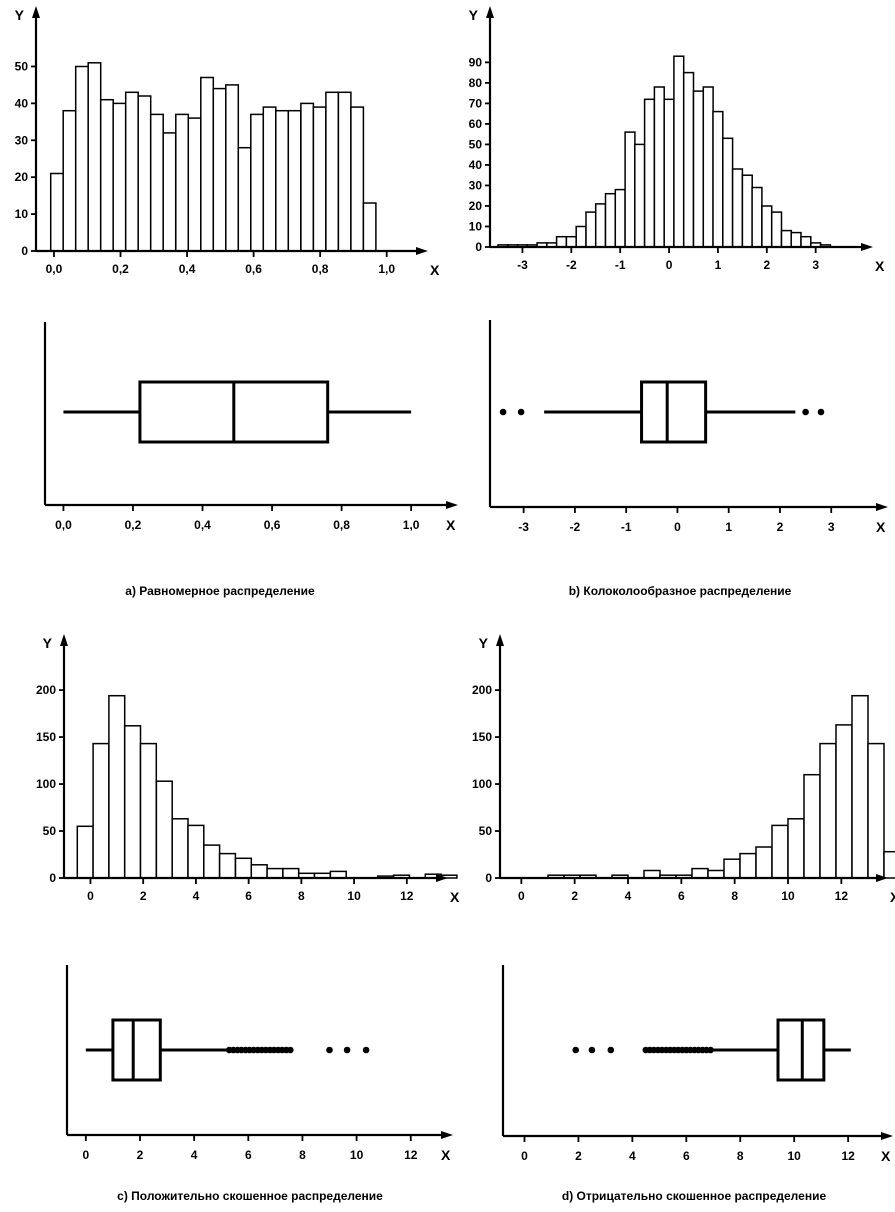 This screenshot has width=895, height=1212. I want to click on box-d-x-tick-label: 6, so click(686, 1156).